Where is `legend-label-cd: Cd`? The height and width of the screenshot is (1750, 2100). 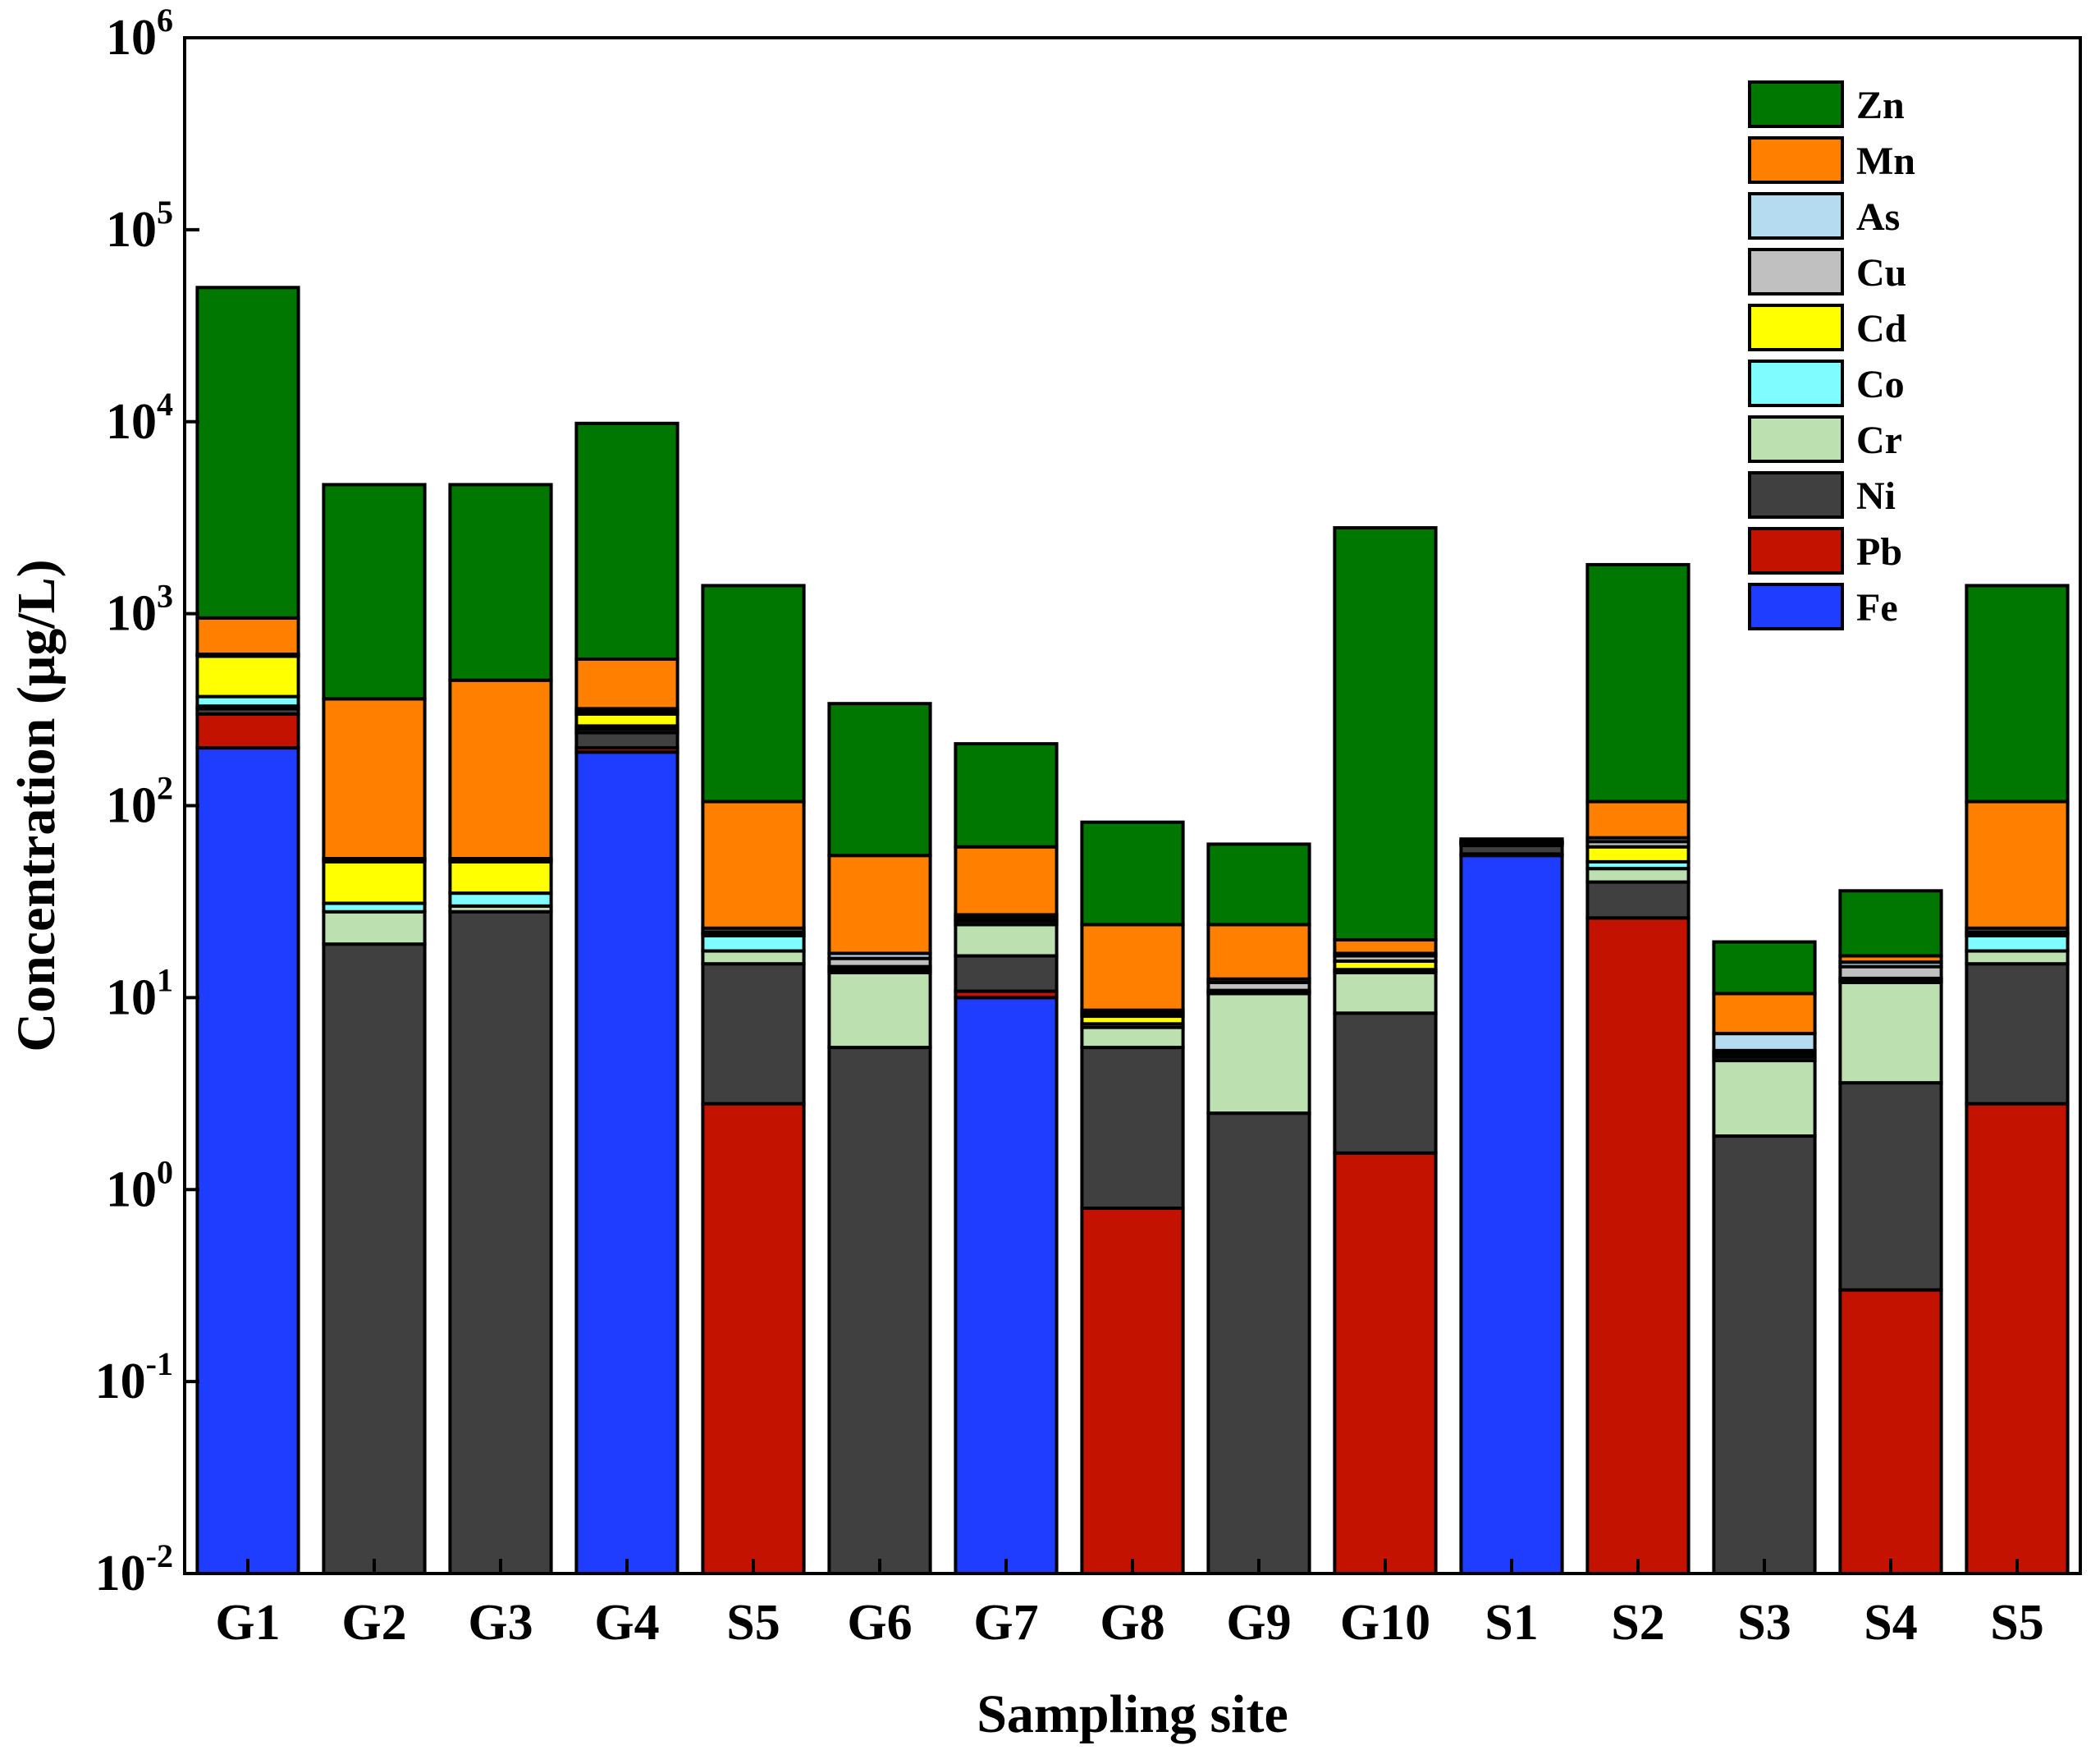 legend-label-cd: Cd is located at coordinates (1881, 328).